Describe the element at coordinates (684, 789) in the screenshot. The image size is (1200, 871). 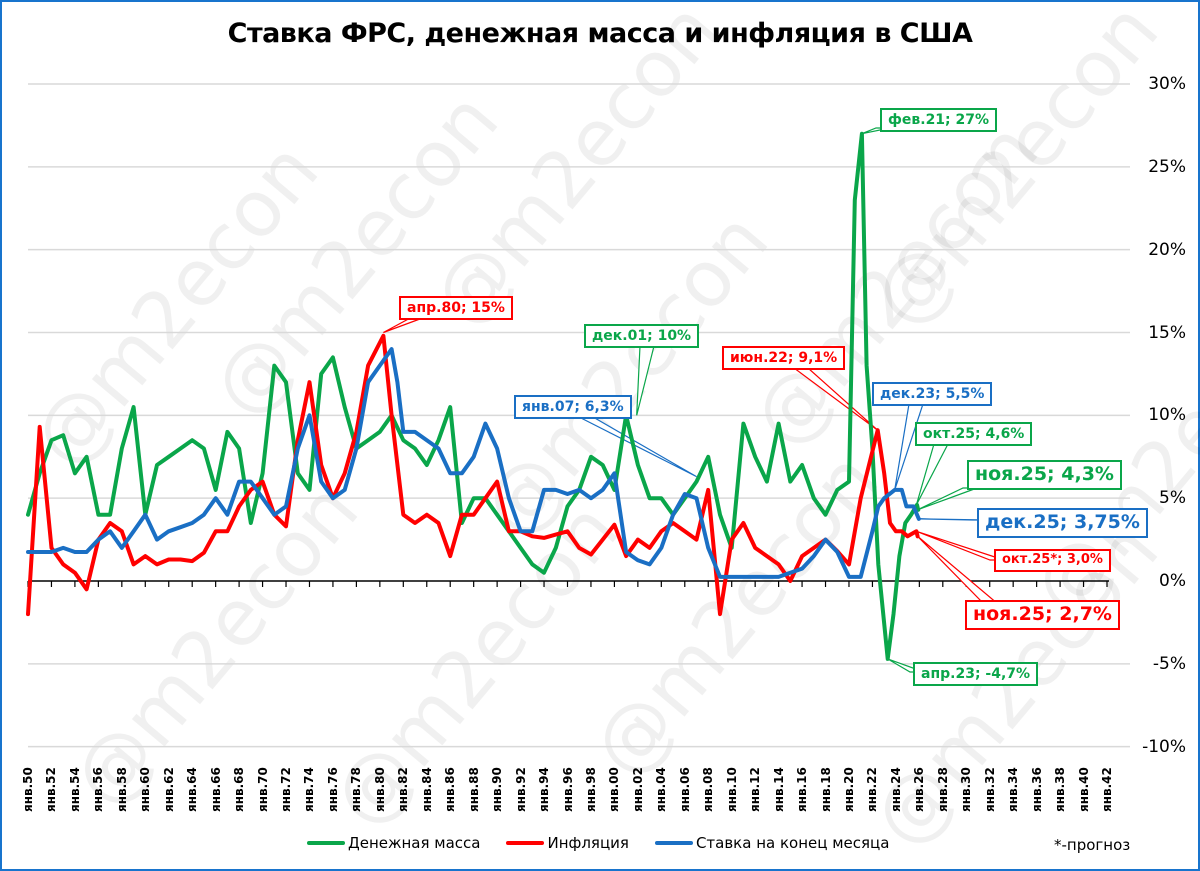
I see `x-tick-label: янв.06` at that location.